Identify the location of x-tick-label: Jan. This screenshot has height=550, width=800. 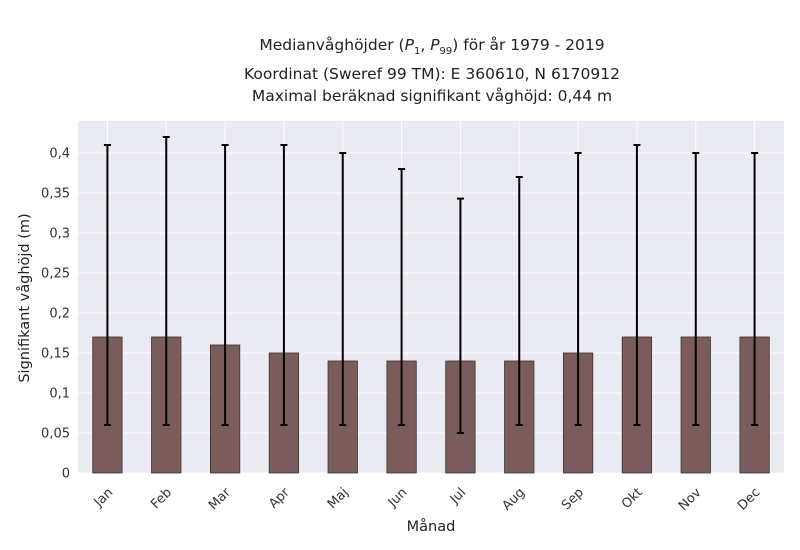
(103, 497).